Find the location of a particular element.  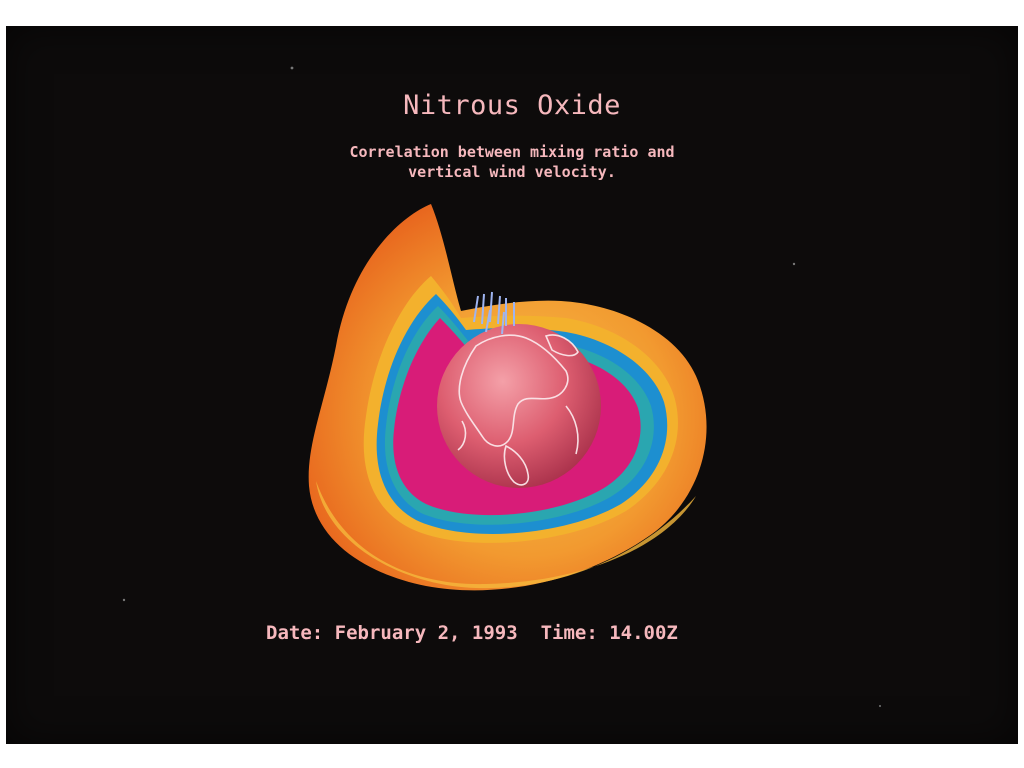

time-label: Time: is located at coordinates (569, 633).